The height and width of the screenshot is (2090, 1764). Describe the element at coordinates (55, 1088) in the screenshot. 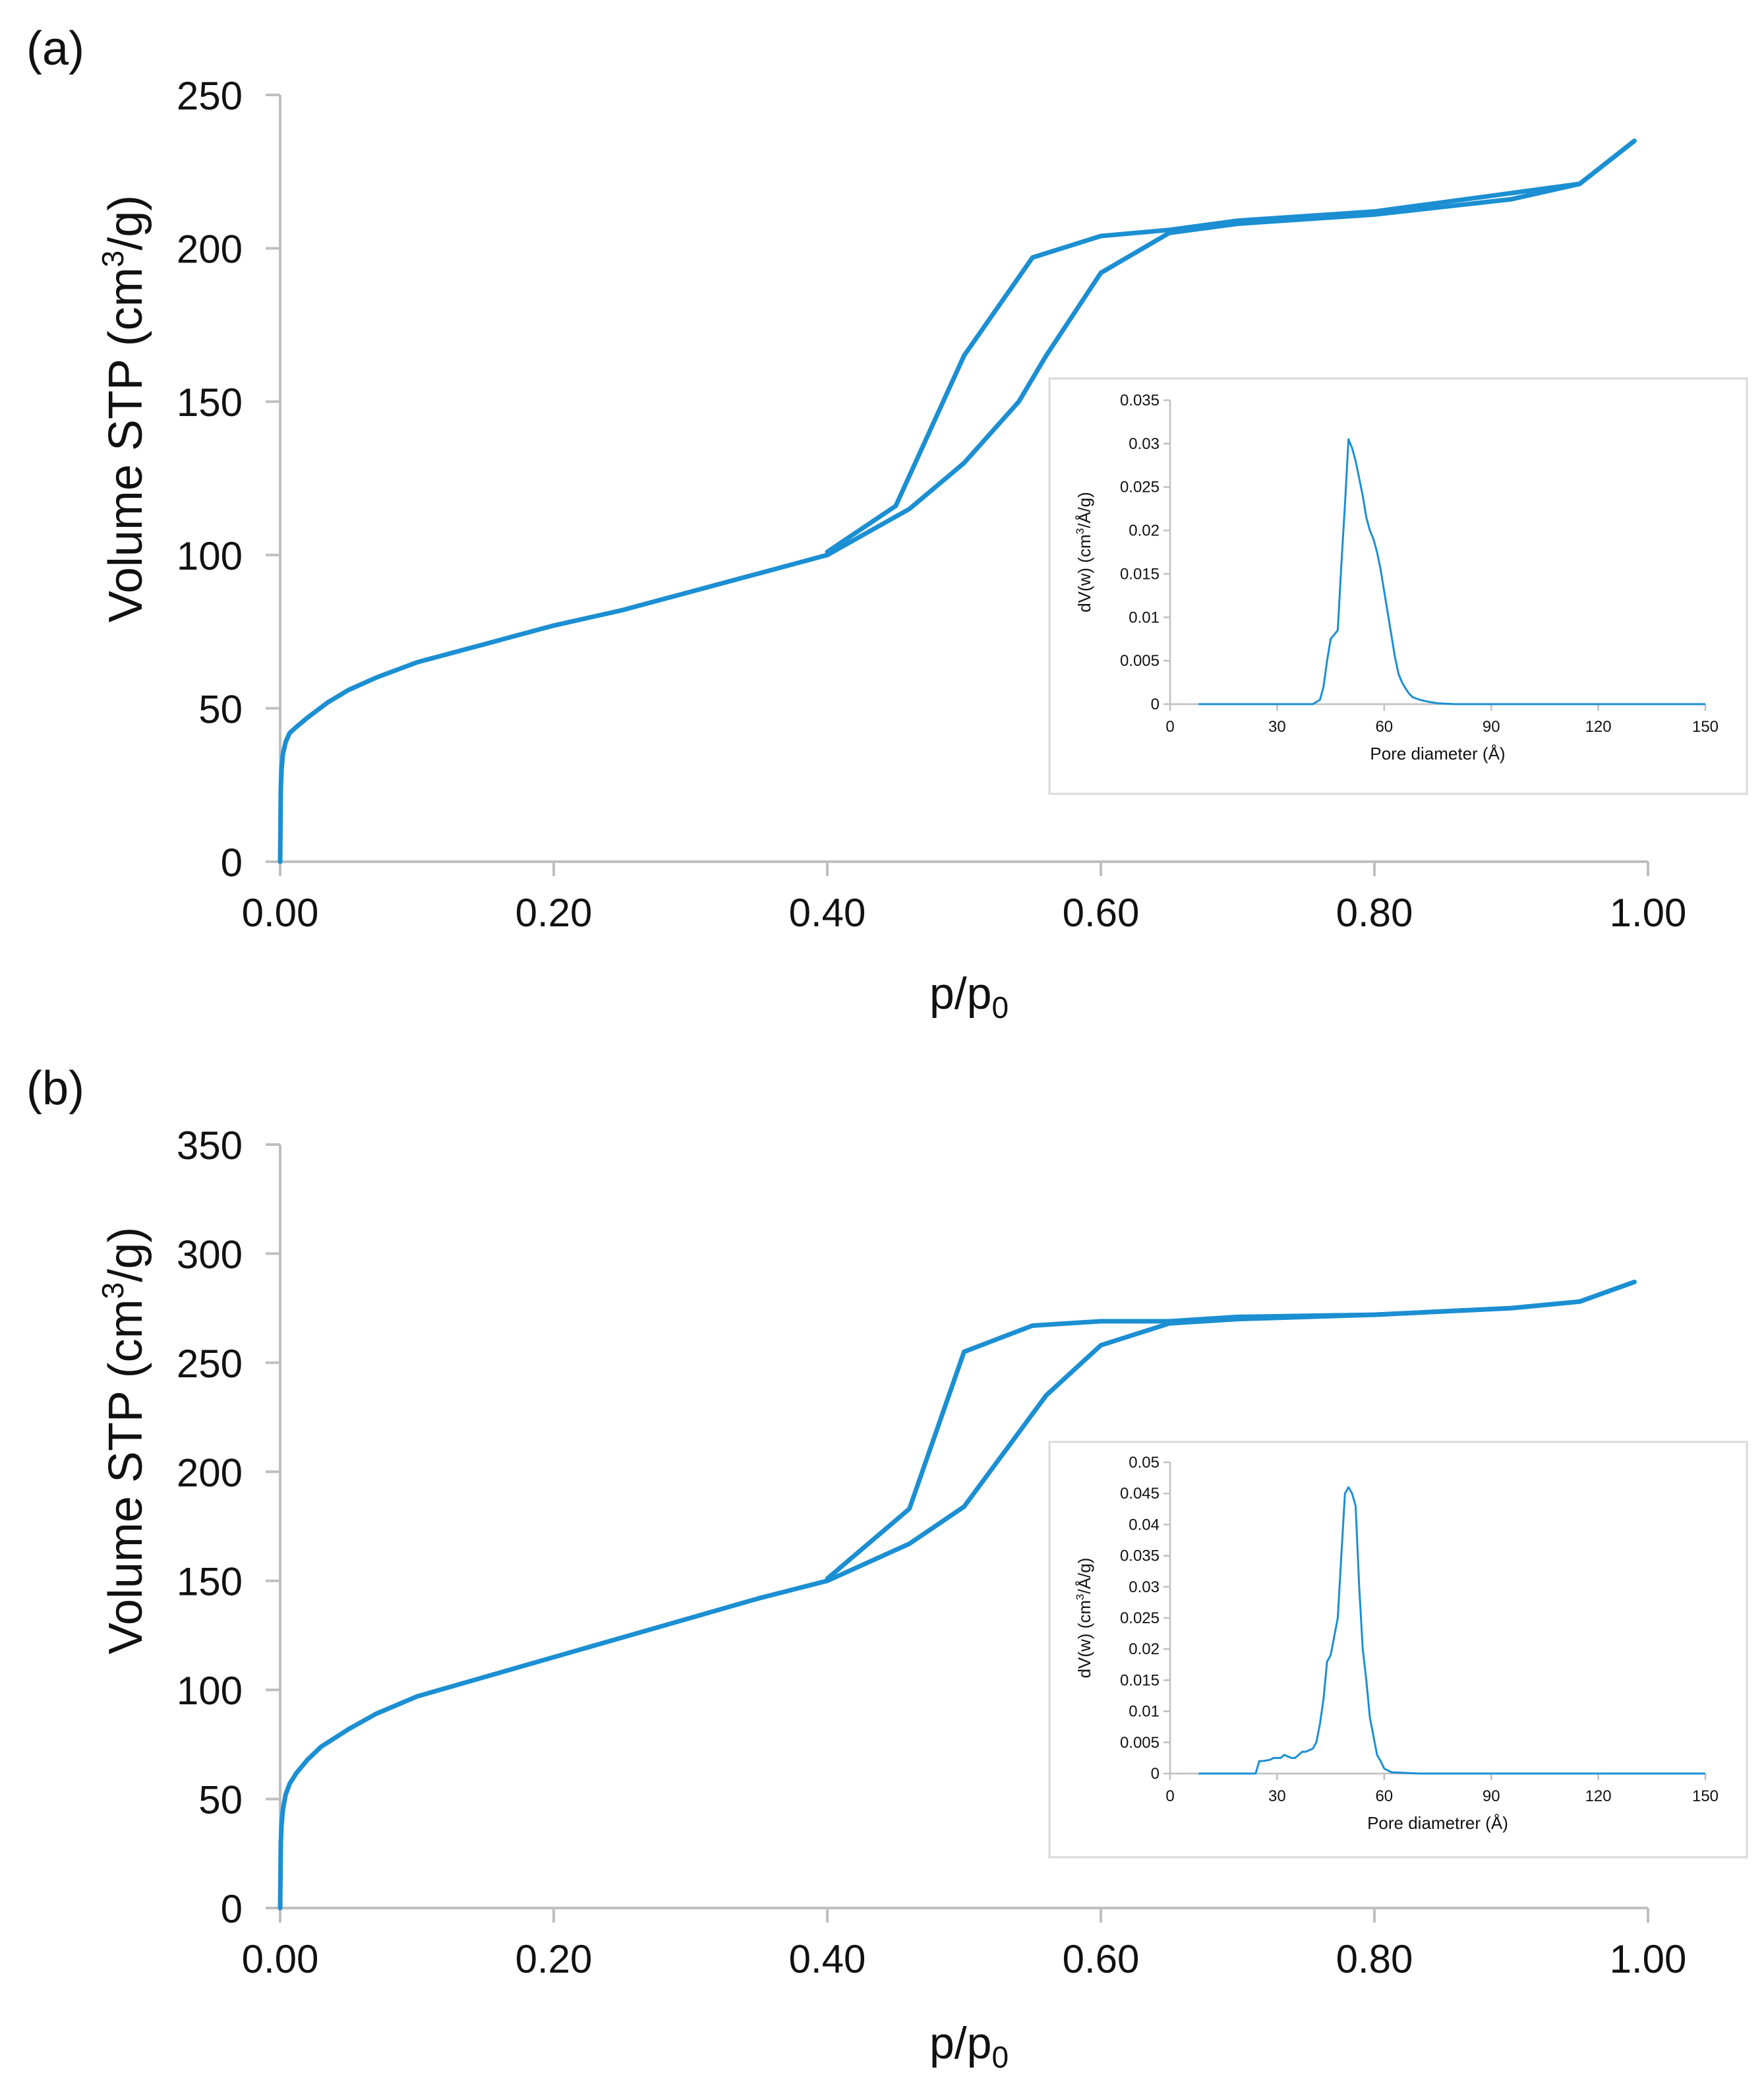

I see `panel-label: (b)` at that location.